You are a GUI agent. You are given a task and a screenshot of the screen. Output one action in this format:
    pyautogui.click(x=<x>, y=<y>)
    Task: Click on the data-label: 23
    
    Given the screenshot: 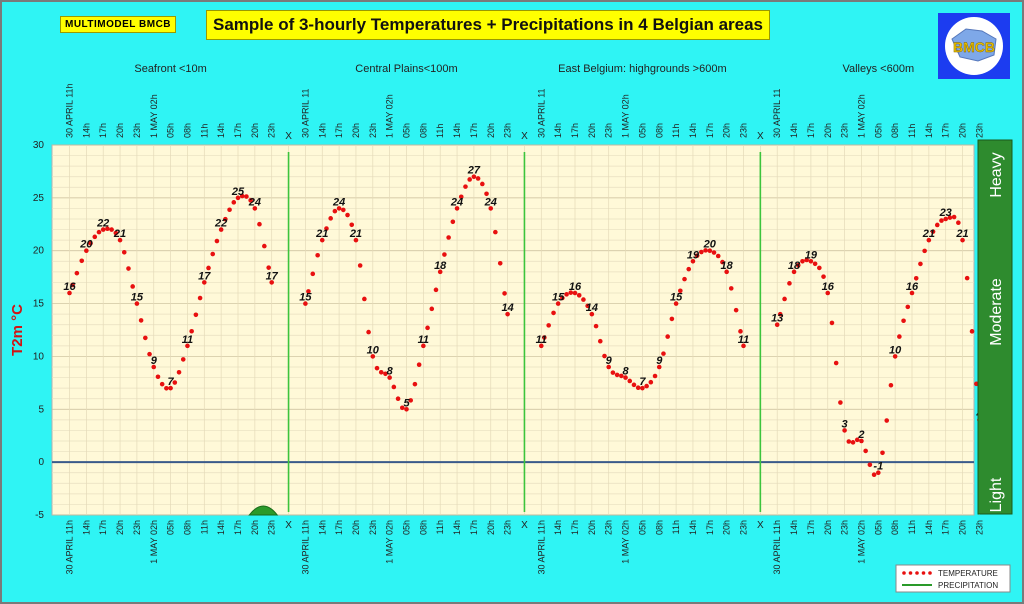 What is the action you would take?
    pyautogui.click(x=945, y=213)
    